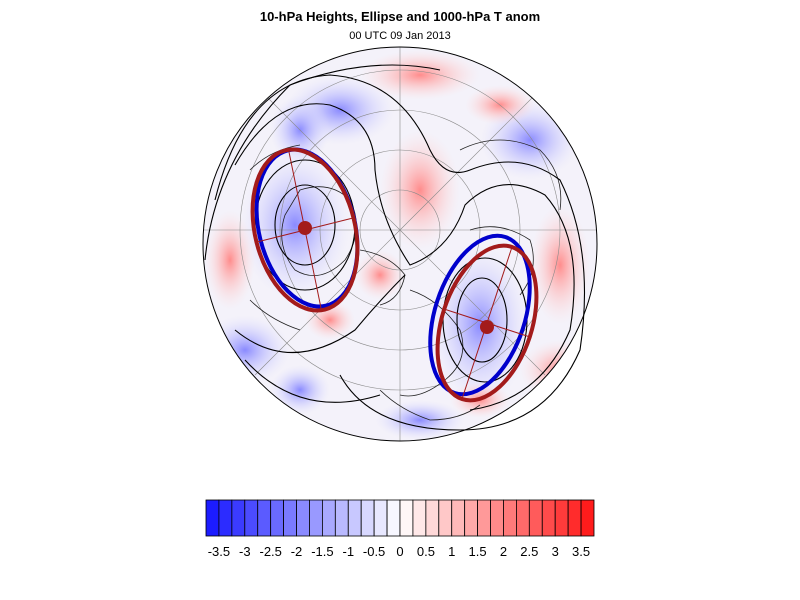 The height and width of the screenshot is (600, 800). What do you see at coordinates (270, 551) in the screenshot?
I see `colorbar-tick-label: -2.5` at bounding box center [270, 551].